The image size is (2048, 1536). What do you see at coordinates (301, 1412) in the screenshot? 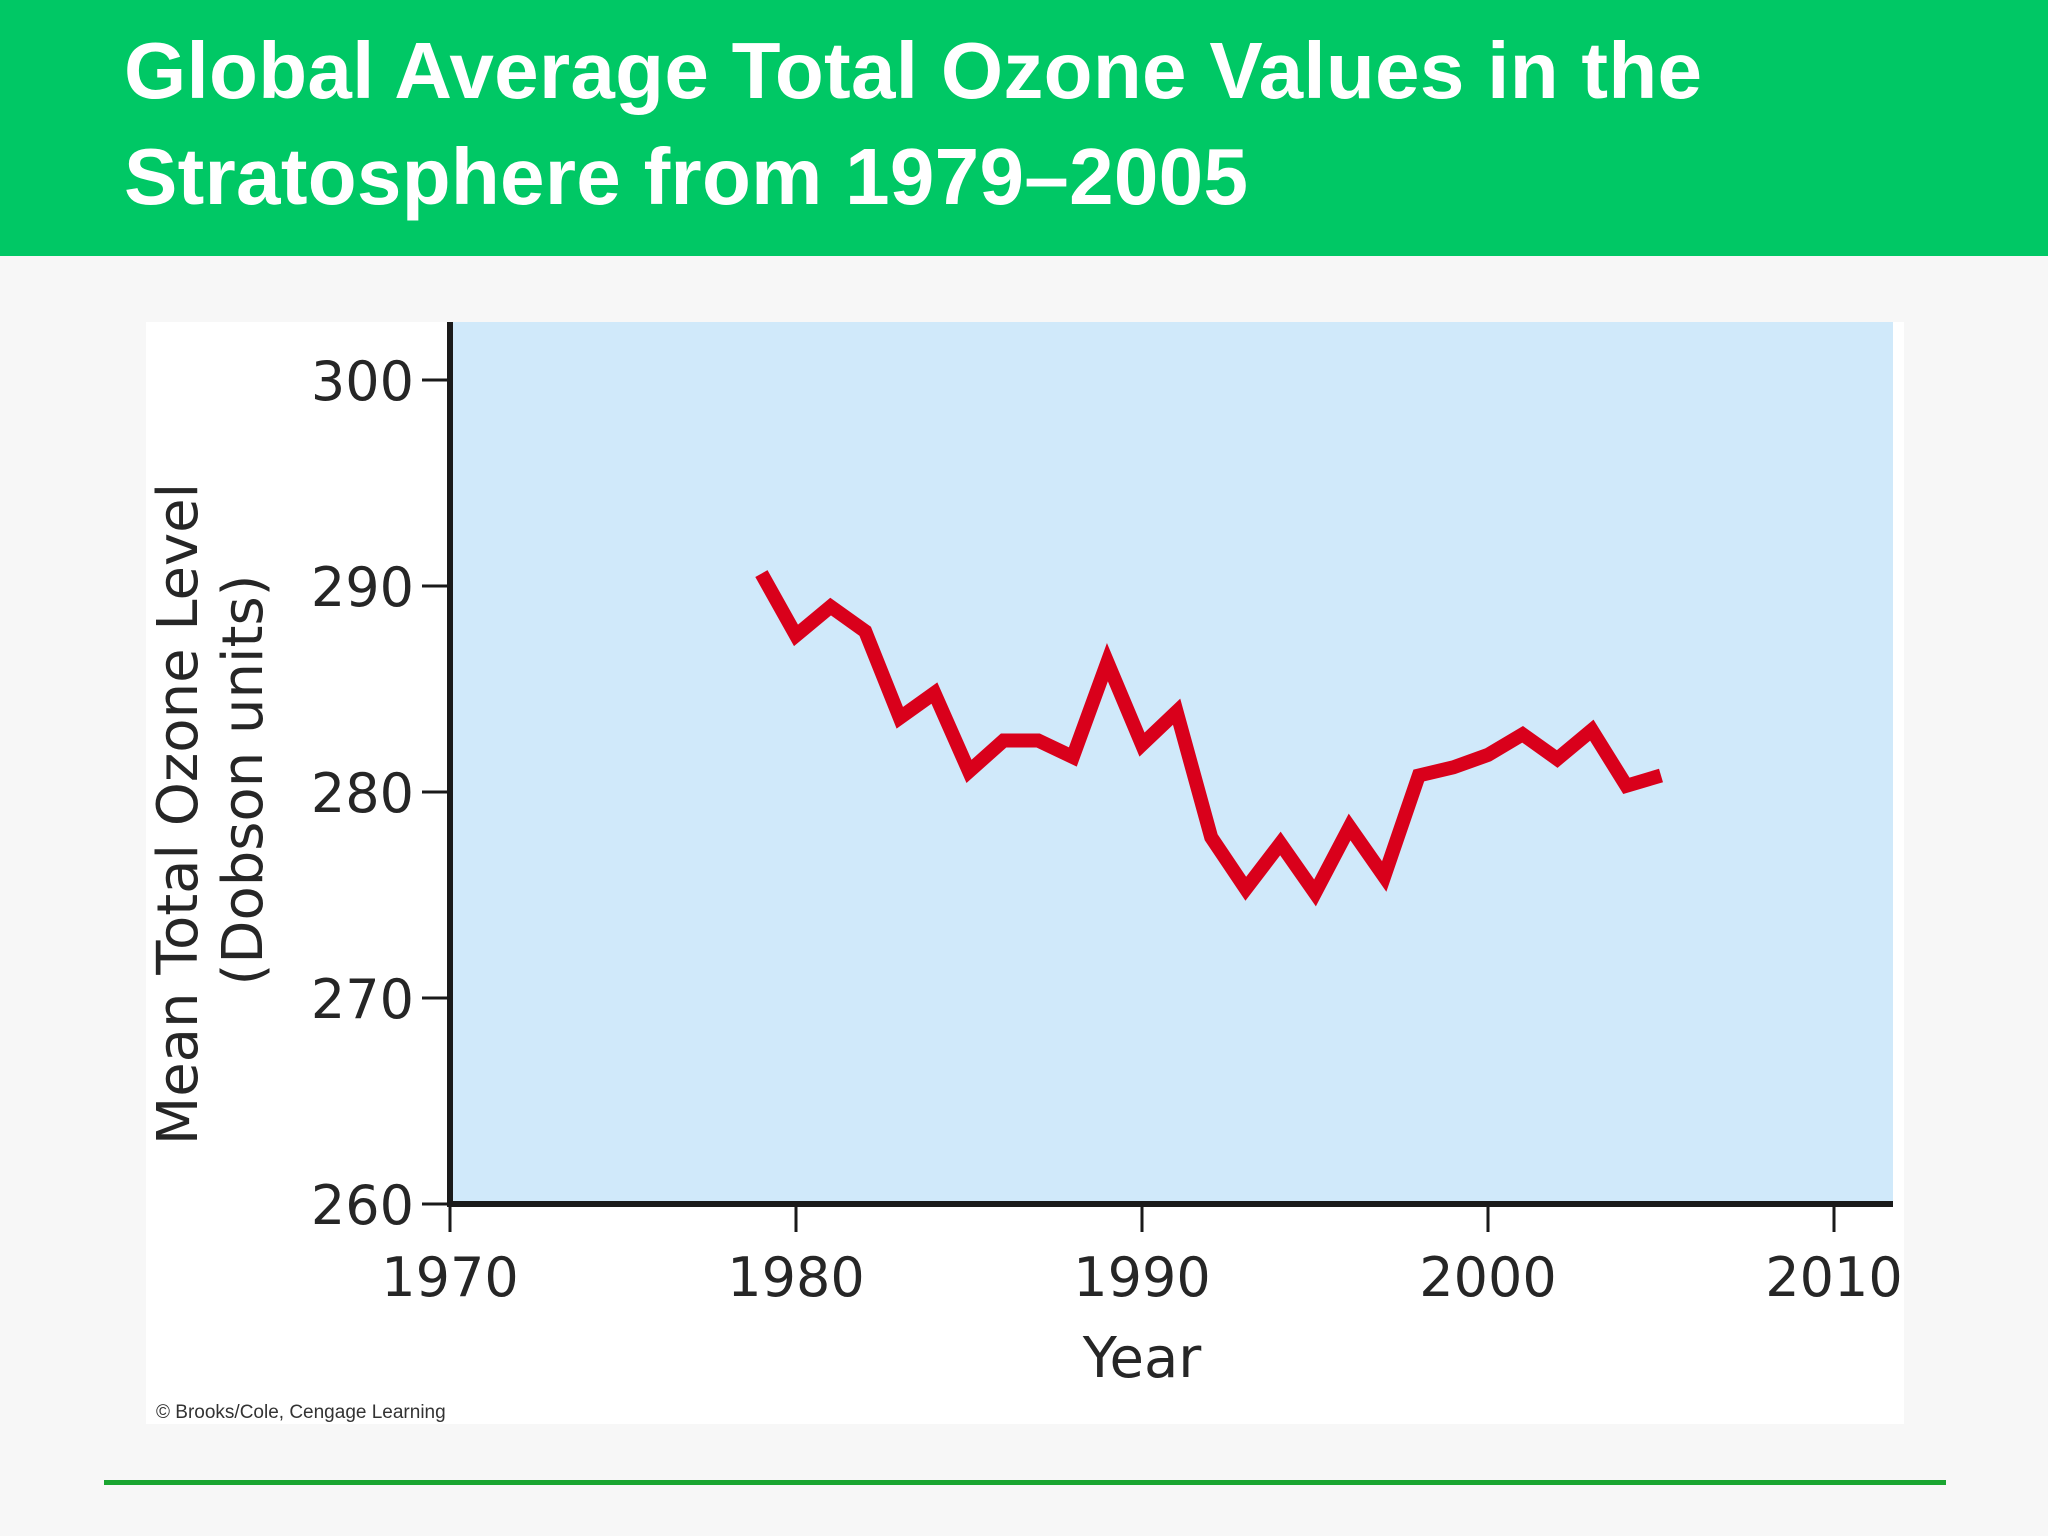
I see `copyright-credit: © Brooks/Cole, Cengage Learning` at bounding box center [301, 1412].